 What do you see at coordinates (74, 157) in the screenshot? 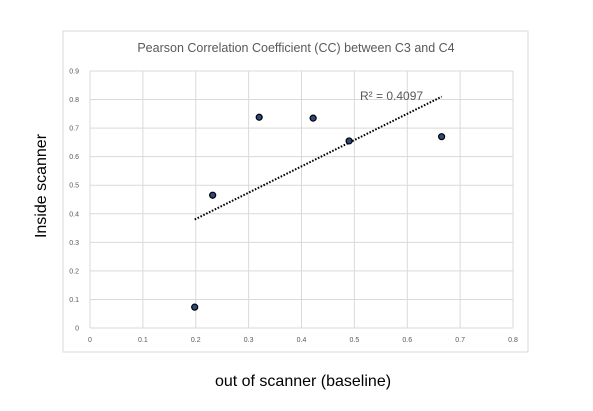
I see `y-tick-label: 0.6` at bounding box center [74, 157].